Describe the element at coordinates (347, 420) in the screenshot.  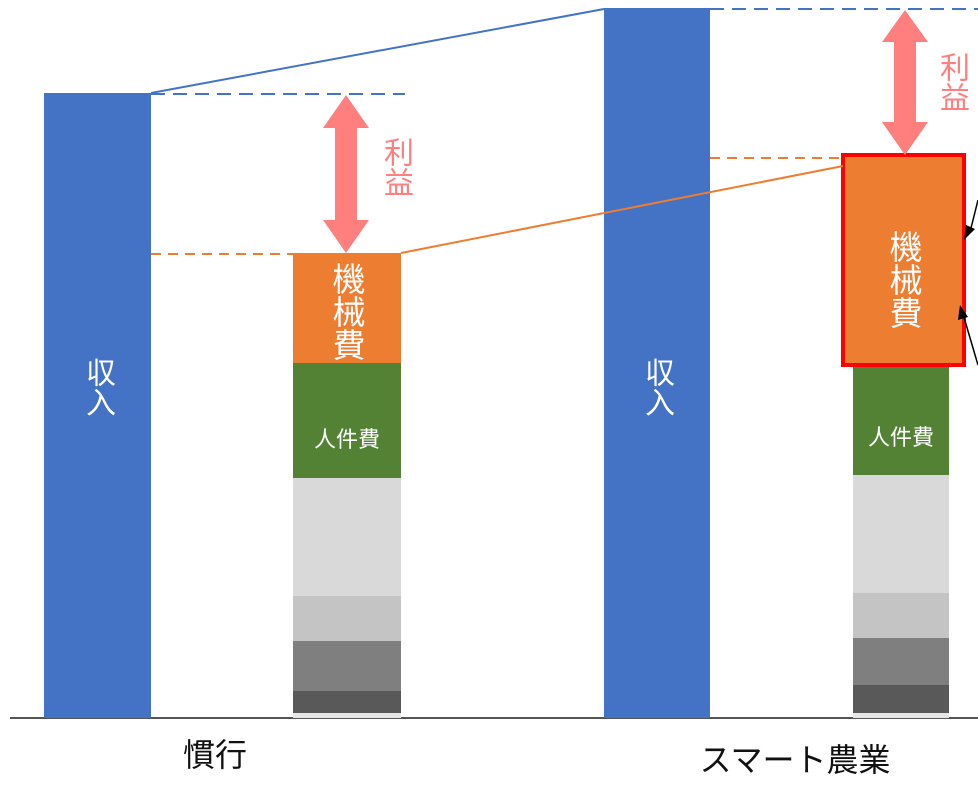
I see `labor-bar-conventional` at that location.